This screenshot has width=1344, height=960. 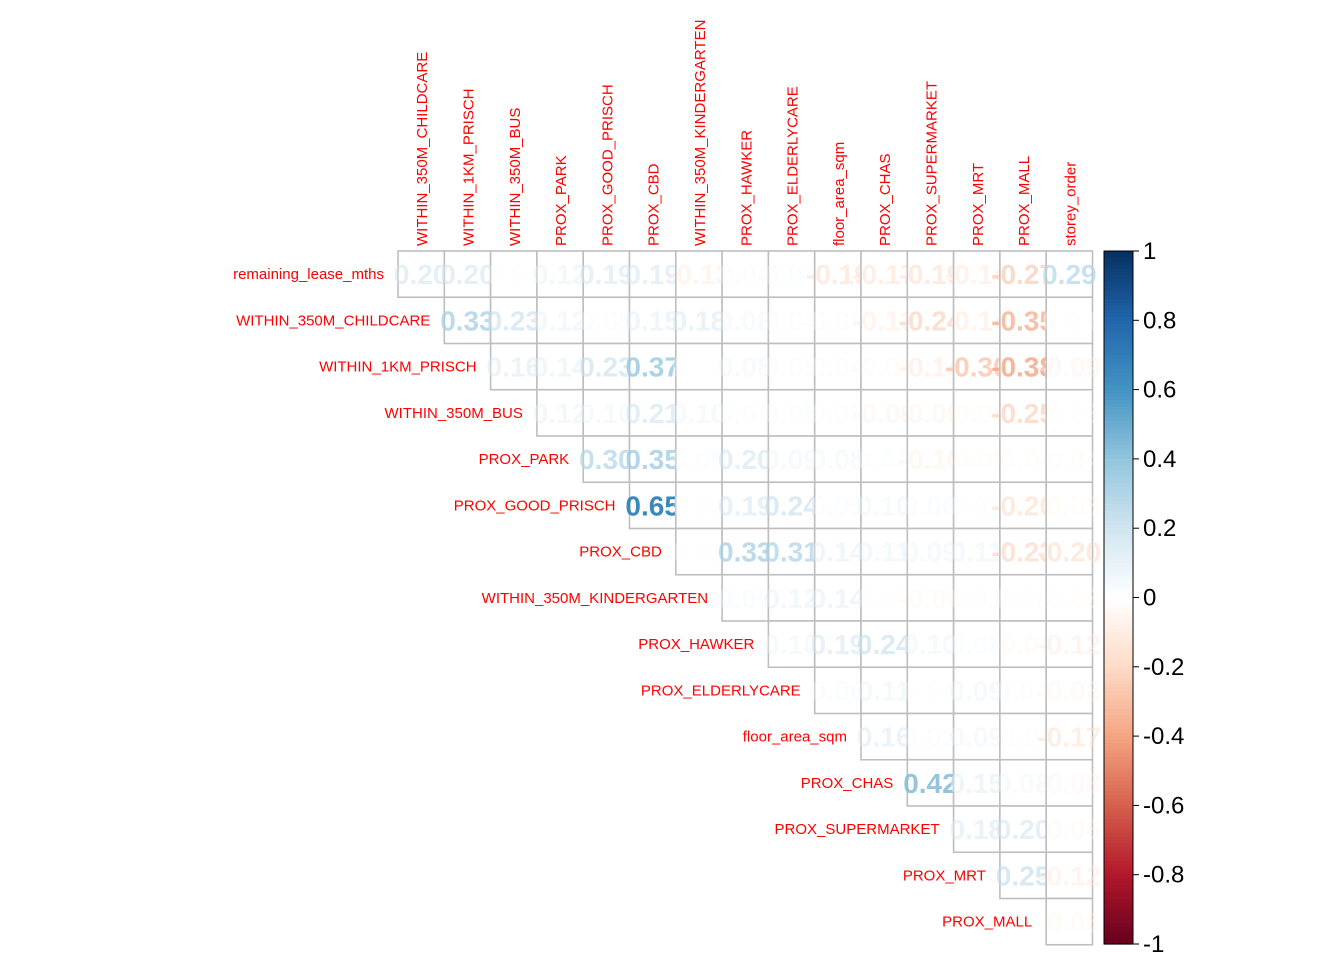 I want to click on cell-value: -0.13, so click(x=699, y=274).